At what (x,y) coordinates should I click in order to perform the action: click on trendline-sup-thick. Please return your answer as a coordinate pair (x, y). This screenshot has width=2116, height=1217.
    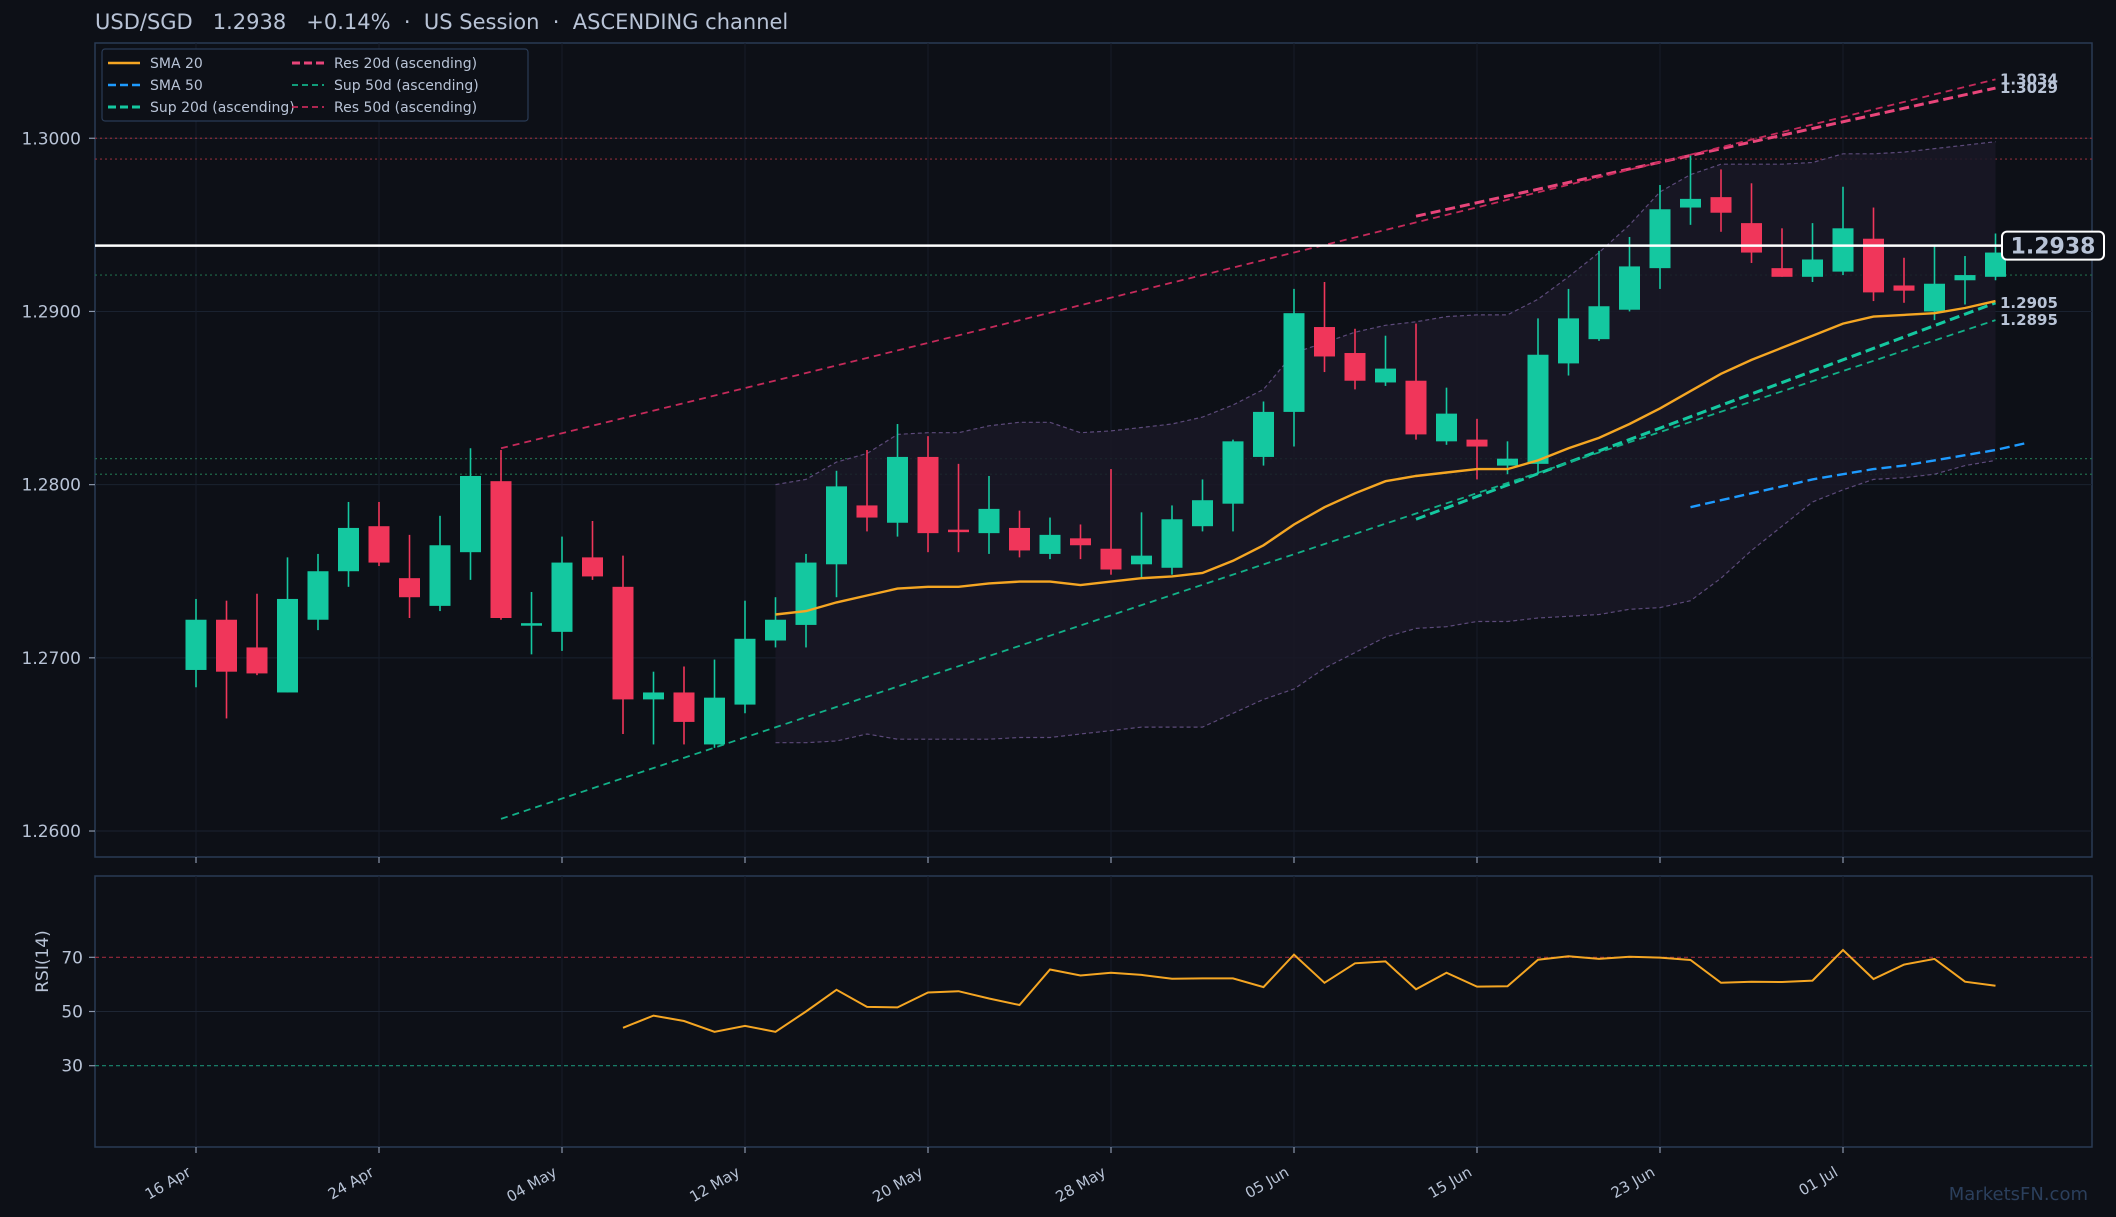
    Looking at the image, I should click on (1706, 411).